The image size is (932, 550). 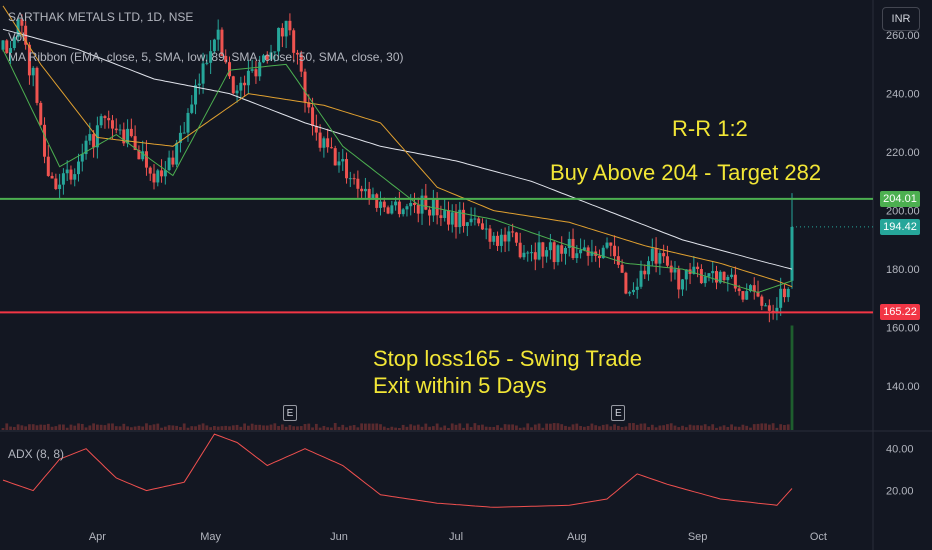 I want to click on time-axis-label: May, so click(x=210, y=537).